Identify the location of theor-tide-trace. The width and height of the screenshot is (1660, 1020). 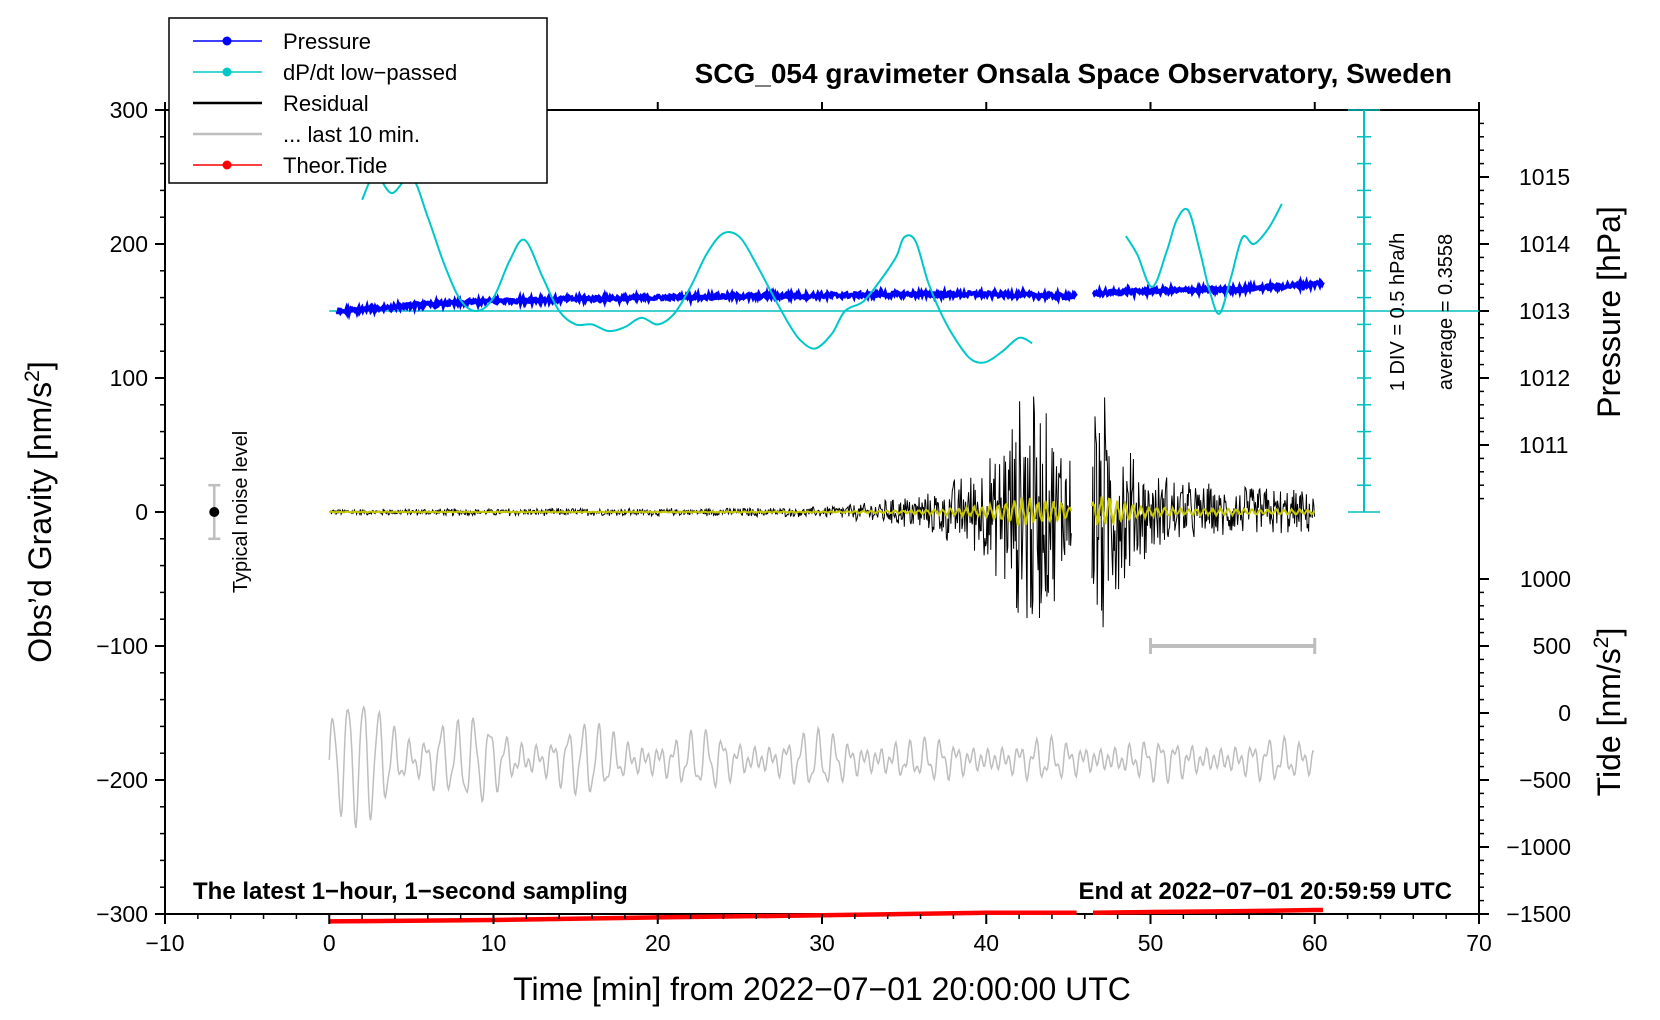
(826, 915).